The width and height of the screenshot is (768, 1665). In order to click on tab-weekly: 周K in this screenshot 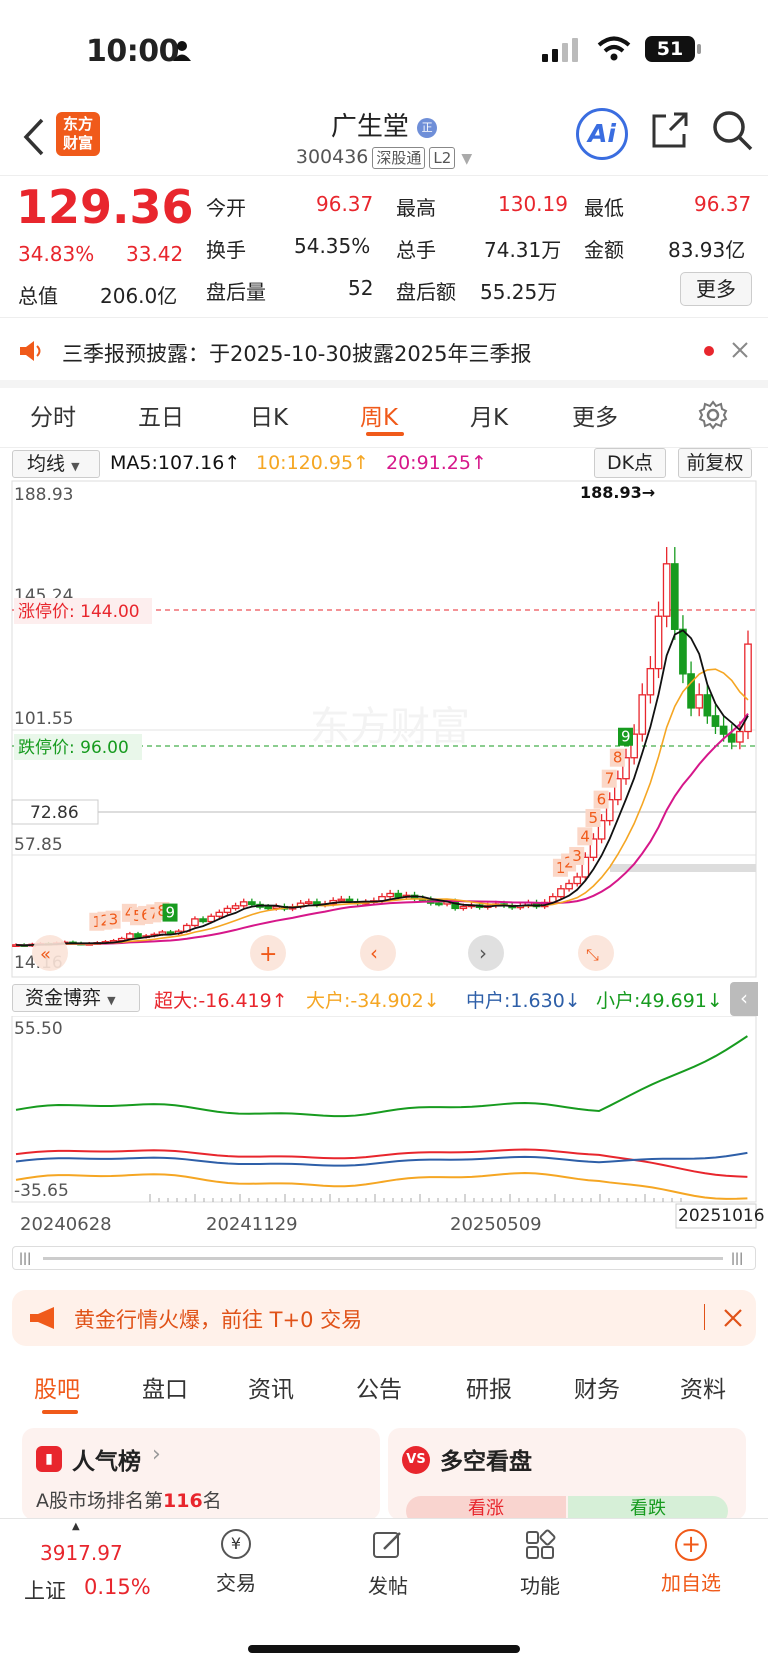, I will do `click(379, 418)`.